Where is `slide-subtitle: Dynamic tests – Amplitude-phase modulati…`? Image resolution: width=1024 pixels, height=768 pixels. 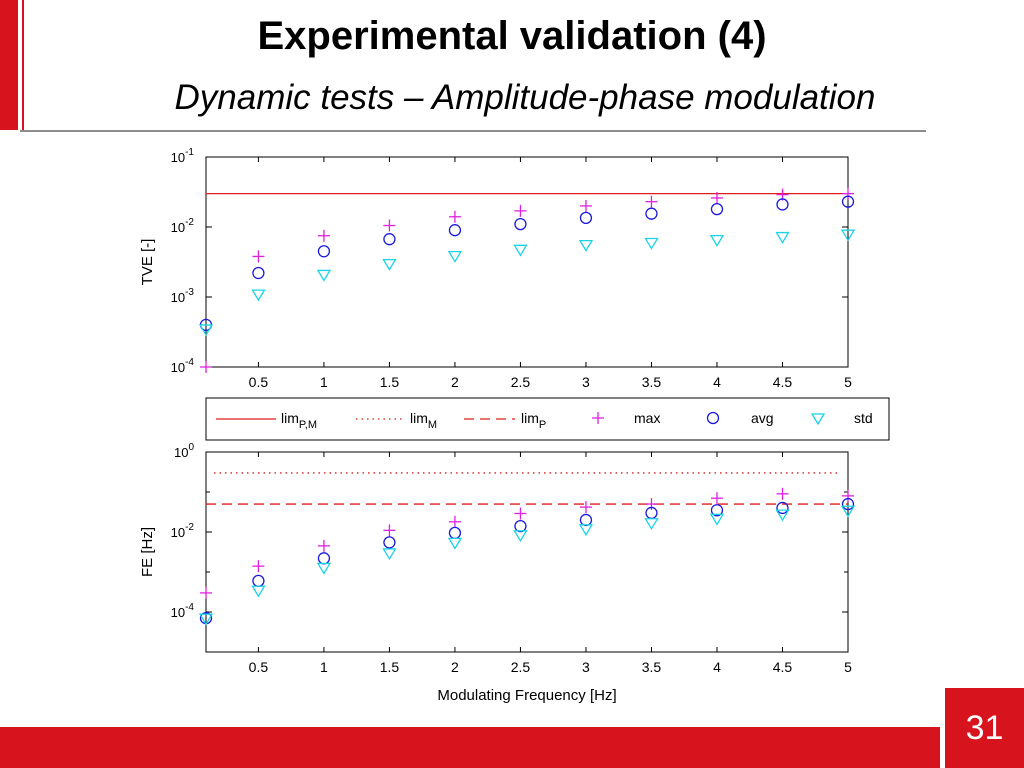
slide-subtitle: Dynamic tests – Amplitude-phase modulati… is located at coordinates (525, 97).